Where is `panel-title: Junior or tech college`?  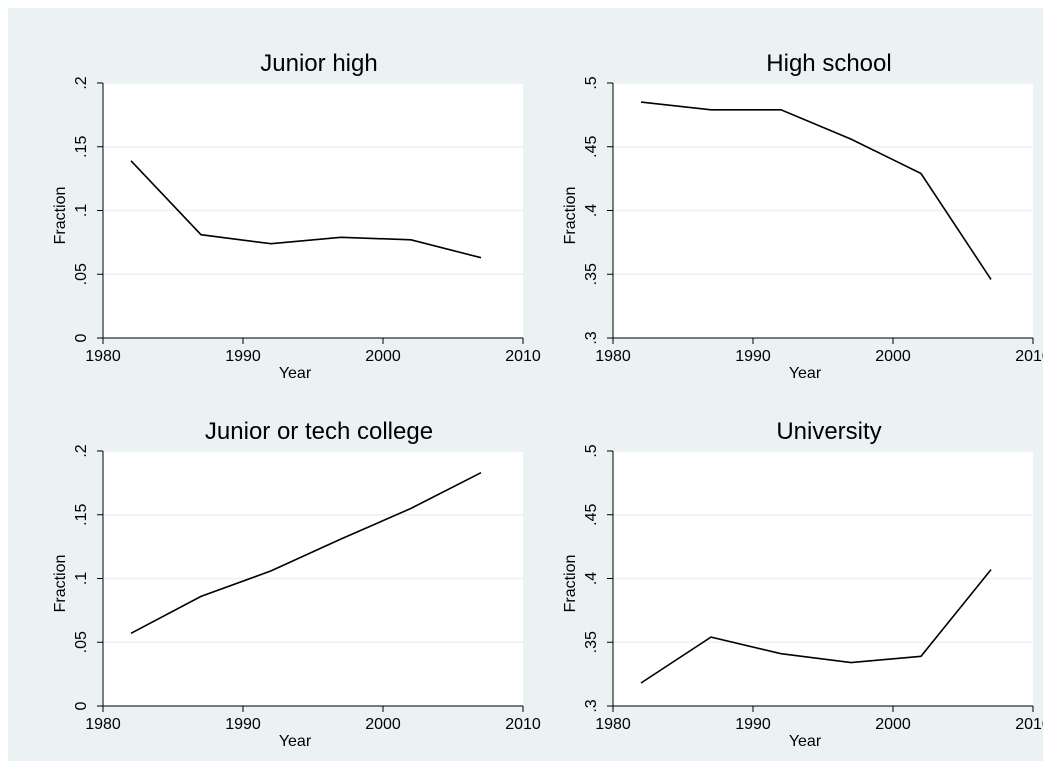 panel-title: Junior or tech college is located at coordinates (319, 431).